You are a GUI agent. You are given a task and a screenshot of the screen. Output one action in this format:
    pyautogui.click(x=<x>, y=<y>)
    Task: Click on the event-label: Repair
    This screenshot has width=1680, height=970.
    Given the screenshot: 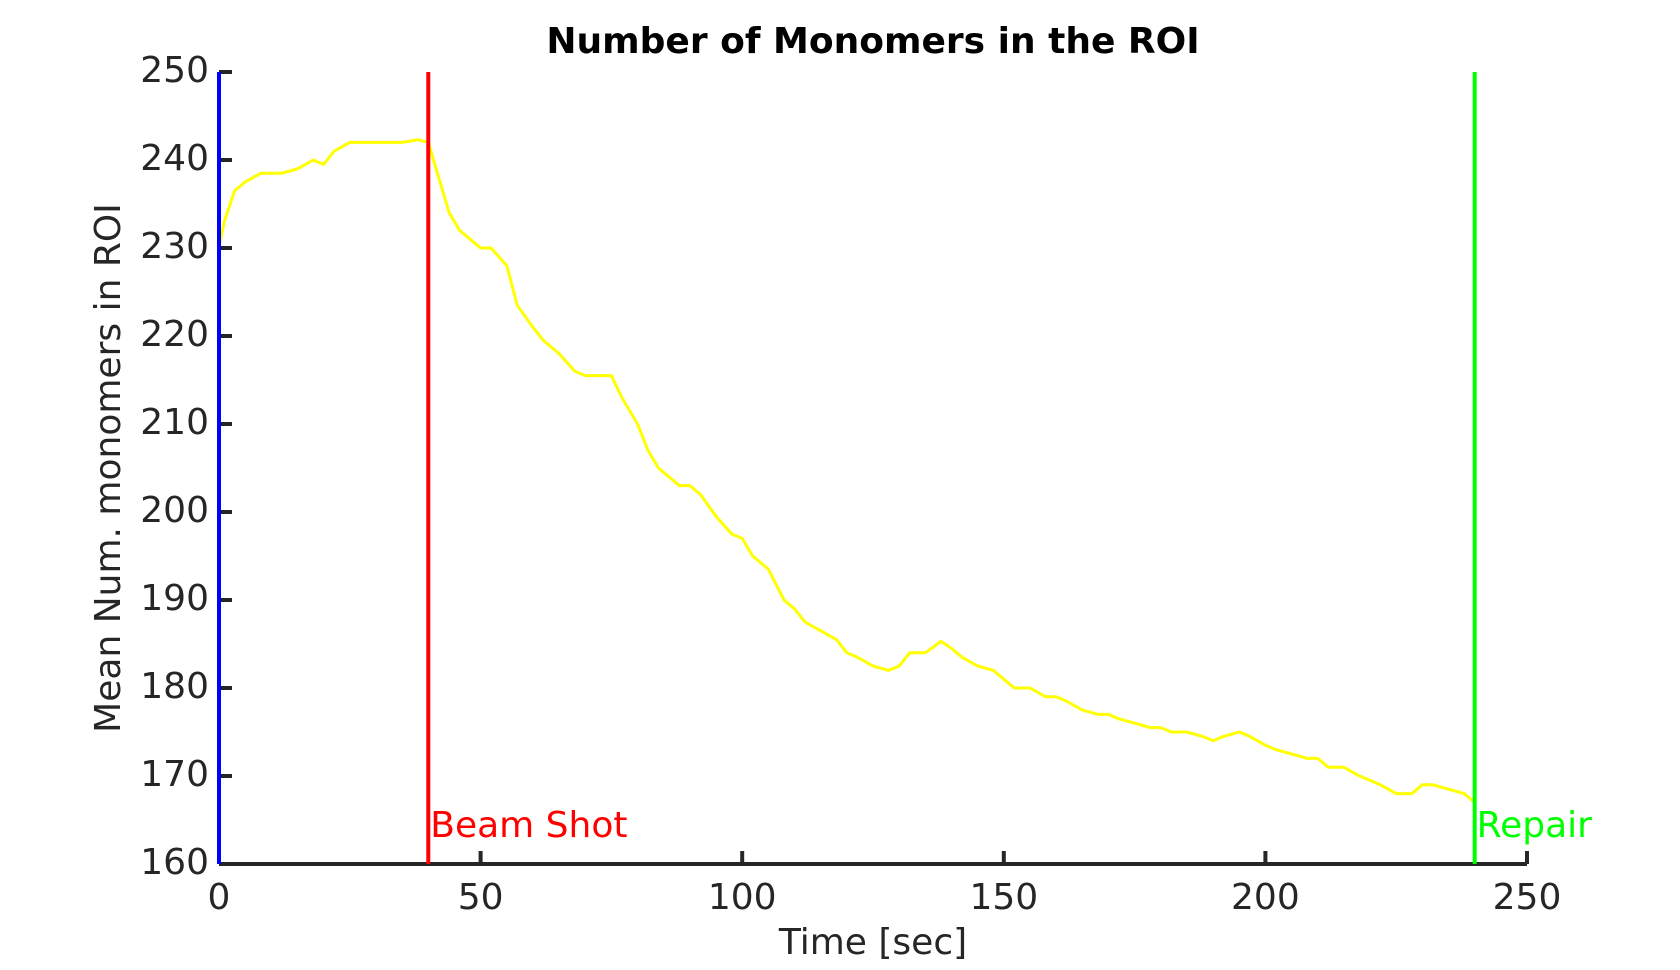 What is the action you would take?
    pyautogui.click(x=1534, y=825)
    